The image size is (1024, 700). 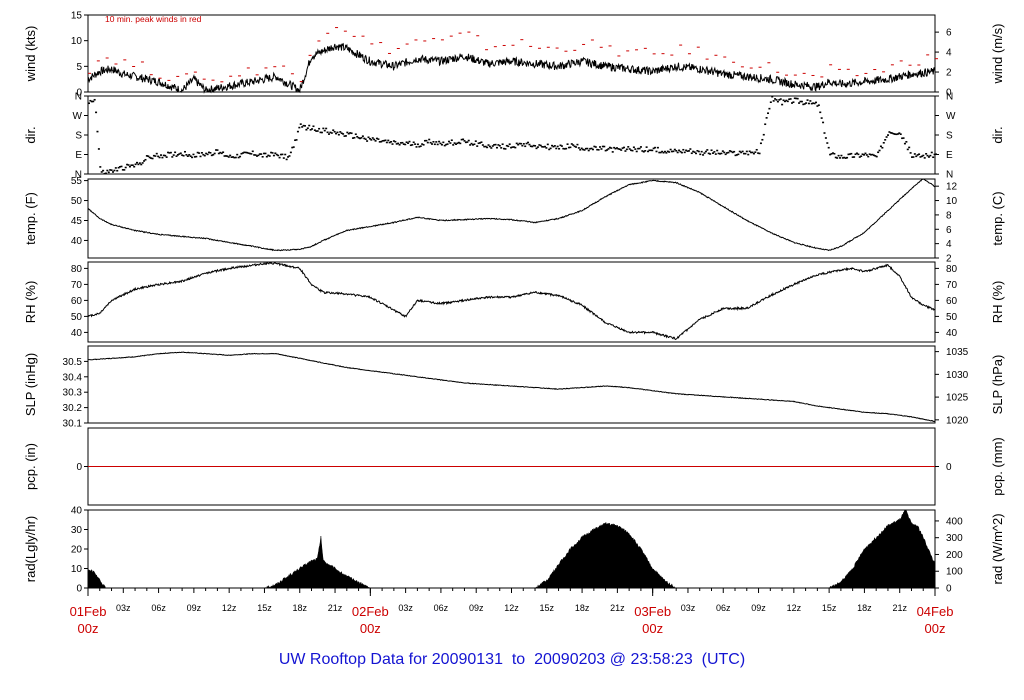 What do you see at coordinates (723, 659) in the screenshot?
I see `footer-timezone: (UTC)` at bounding box center [723, 659].